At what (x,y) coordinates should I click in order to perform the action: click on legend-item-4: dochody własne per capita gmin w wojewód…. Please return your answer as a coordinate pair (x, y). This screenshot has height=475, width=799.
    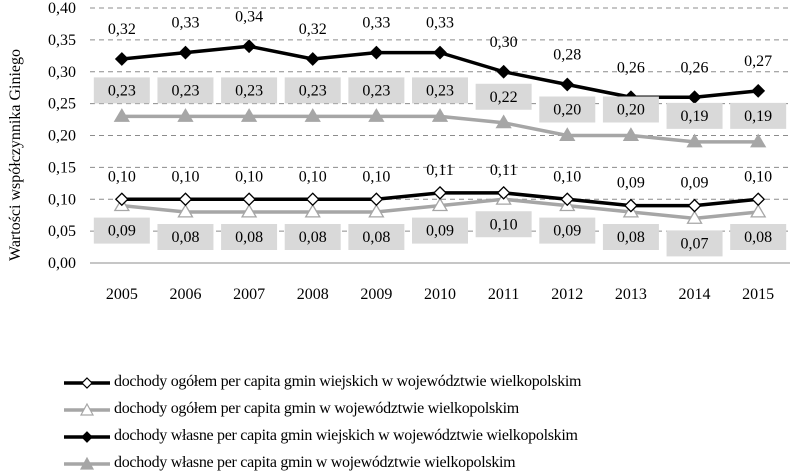
    Looking at the image, I should click on (429, 463).